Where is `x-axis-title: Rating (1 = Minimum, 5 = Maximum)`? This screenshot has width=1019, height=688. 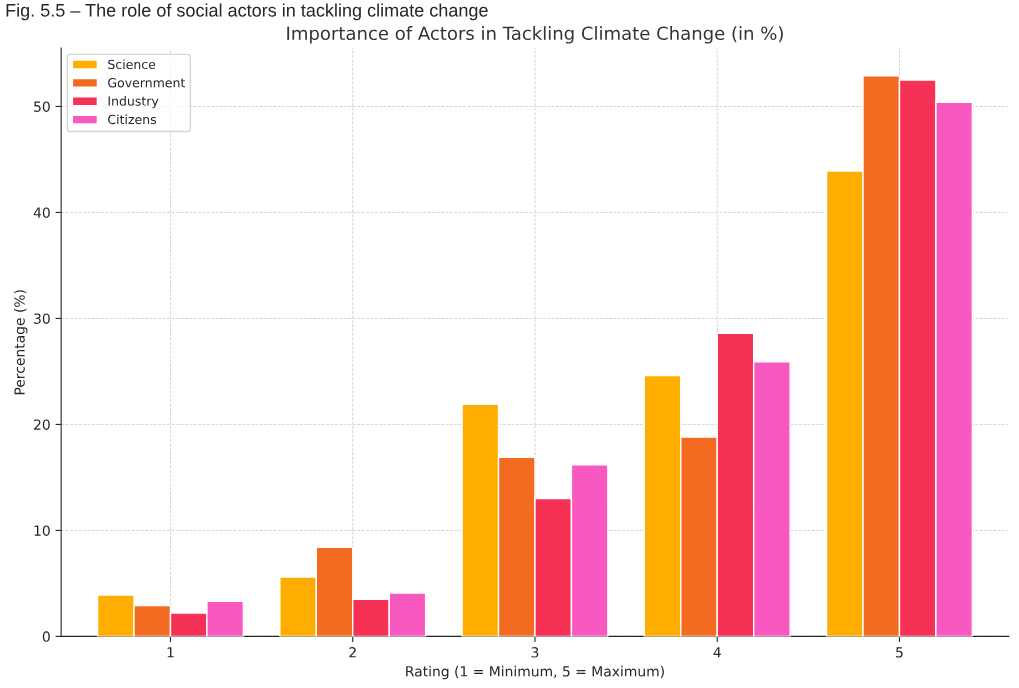 x-axis-title: Rating (1 = Minimum, 5 = Maximum) is located at coordinates (535, 672).